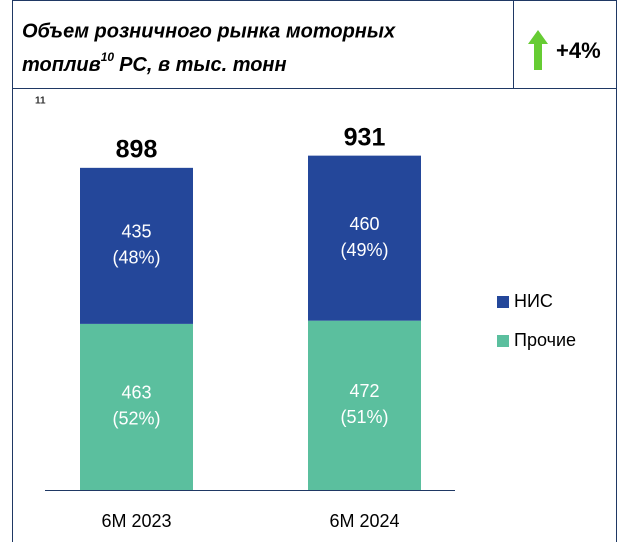 The image size is (626, 542). What do you see at coordinates (203, 65) in the screenshot?
I see `title-part: РС, в тыс. тонн` at bounding box center [203, 65].